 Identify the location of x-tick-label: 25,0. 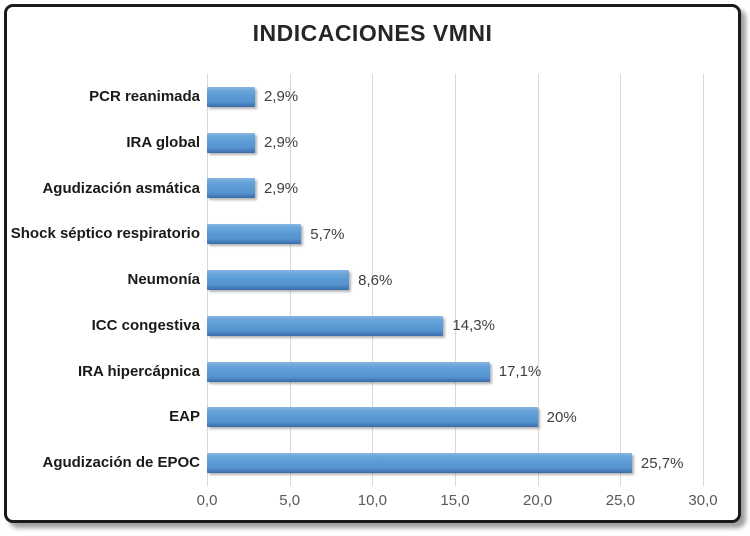
(620, 500).